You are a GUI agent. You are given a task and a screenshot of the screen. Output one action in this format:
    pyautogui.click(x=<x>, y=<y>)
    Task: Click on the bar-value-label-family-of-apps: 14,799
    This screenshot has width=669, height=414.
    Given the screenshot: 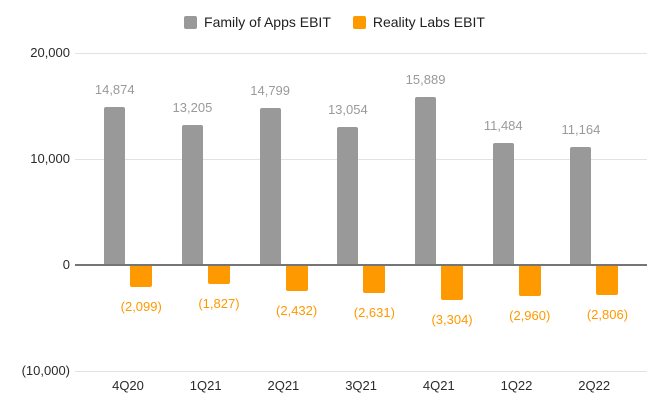 What is the action you would take?
    pyautogui.click(x=270, y=91)
    